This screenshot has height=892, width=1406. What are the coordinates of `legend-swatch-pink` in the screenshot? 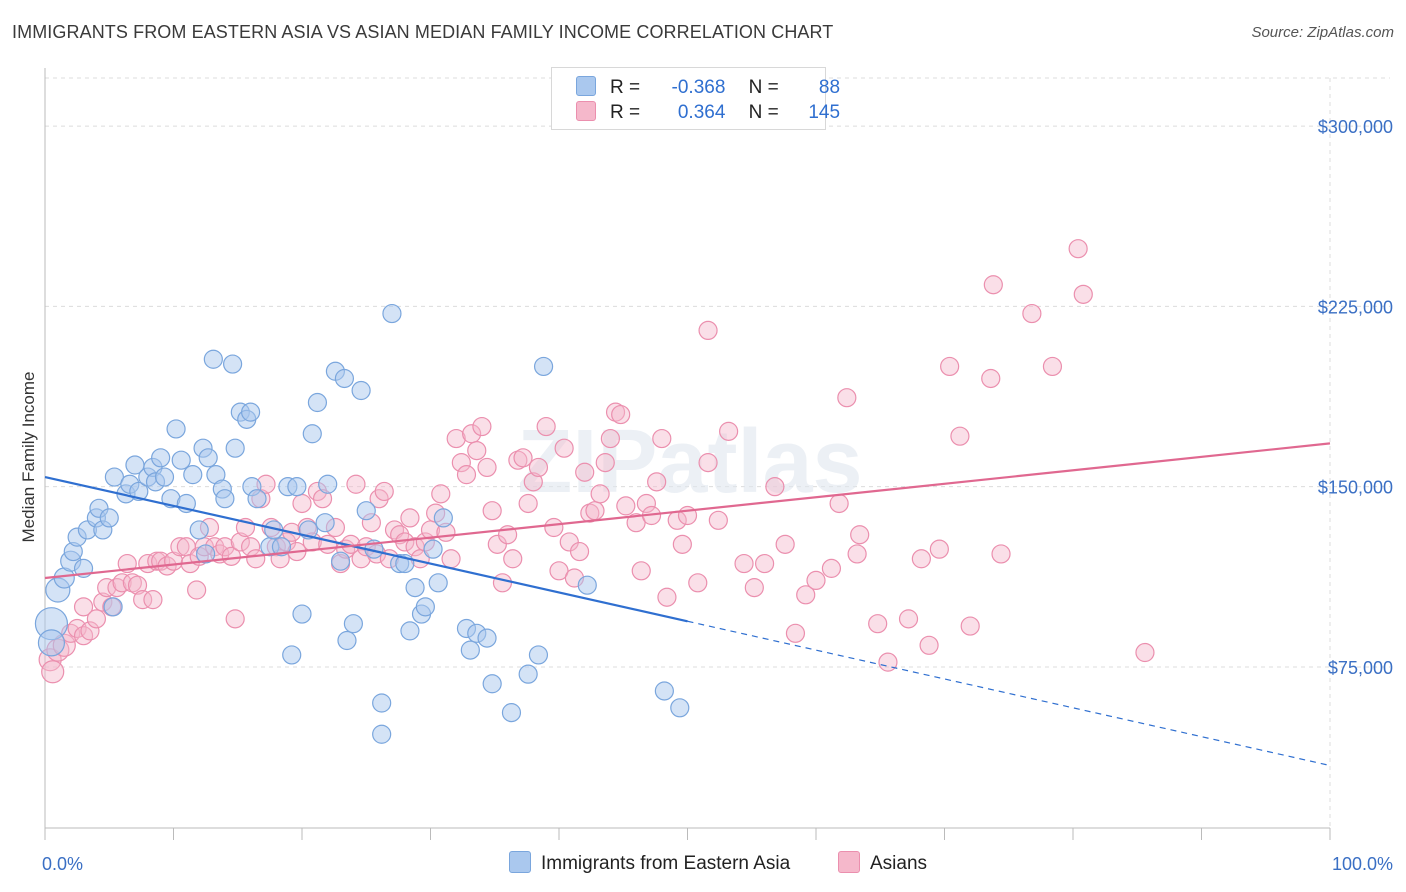 It's located at (586, 111).